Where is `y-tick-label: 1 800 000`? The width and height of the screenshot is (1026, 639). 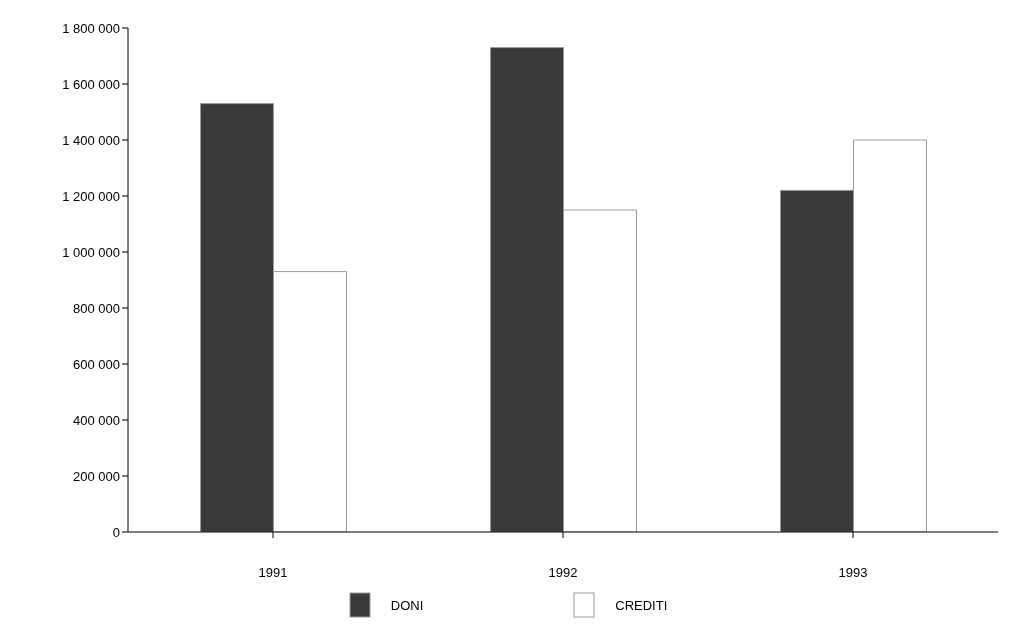
y-tick-label: 1 800 000 is located at coordinates (91, 28).